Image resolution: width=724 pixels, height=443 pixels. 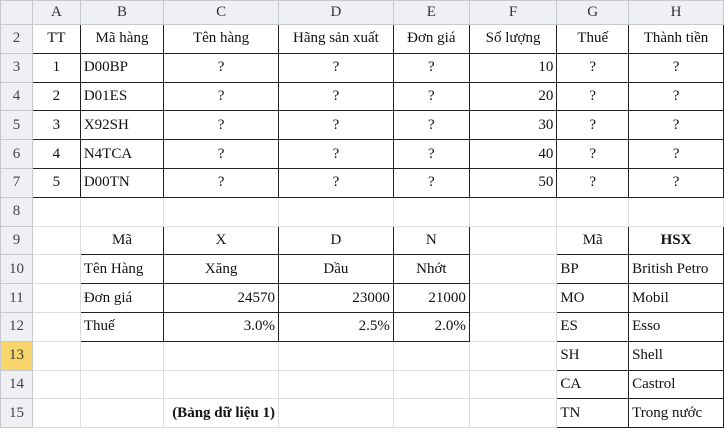 What do you see at coordinates (56, 413) in the screenshot?
I see `cell-a15` at bounding box center [56, 413].